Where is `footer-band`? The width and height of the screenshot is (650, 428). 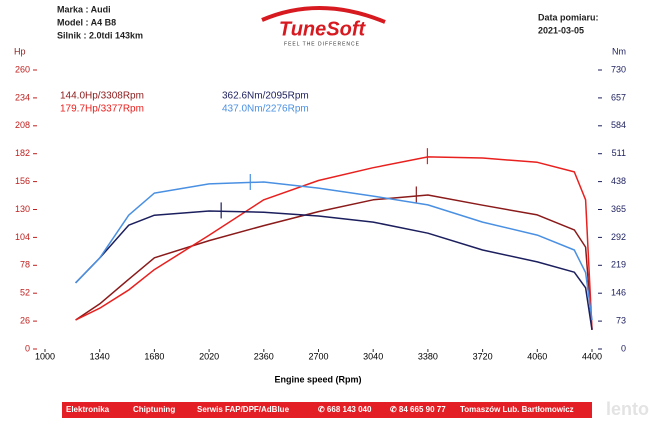 footer-band is located at coordinates (327, 410).